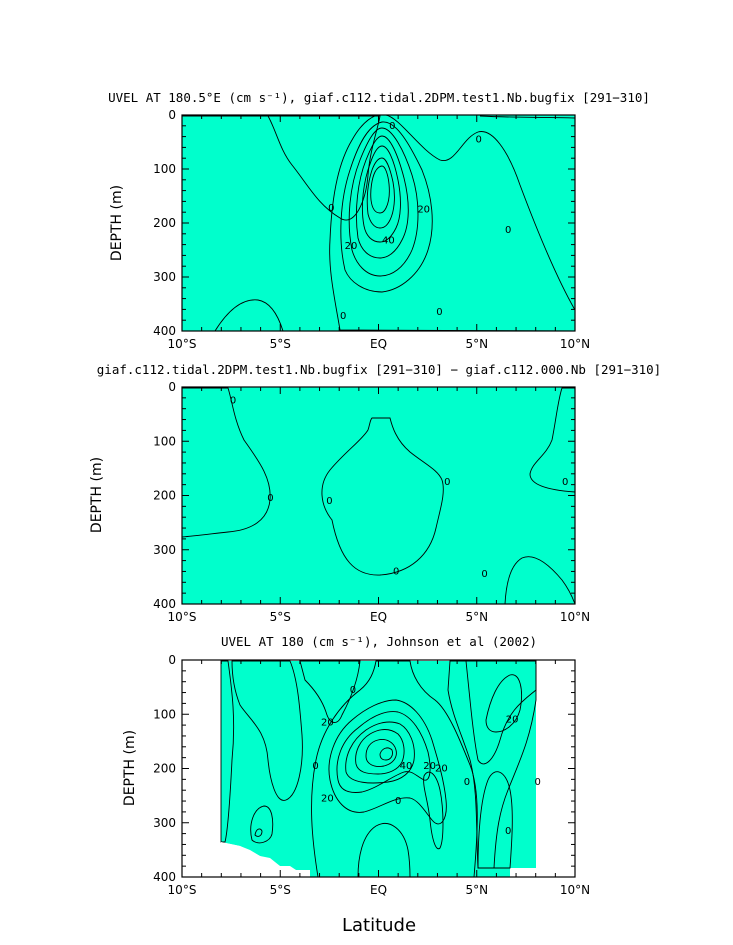 This screenshot has height=945, width=733. Describe the element at coordinates (226, 462) in the screenshot. I see `panel-2-left-positive` at that location.